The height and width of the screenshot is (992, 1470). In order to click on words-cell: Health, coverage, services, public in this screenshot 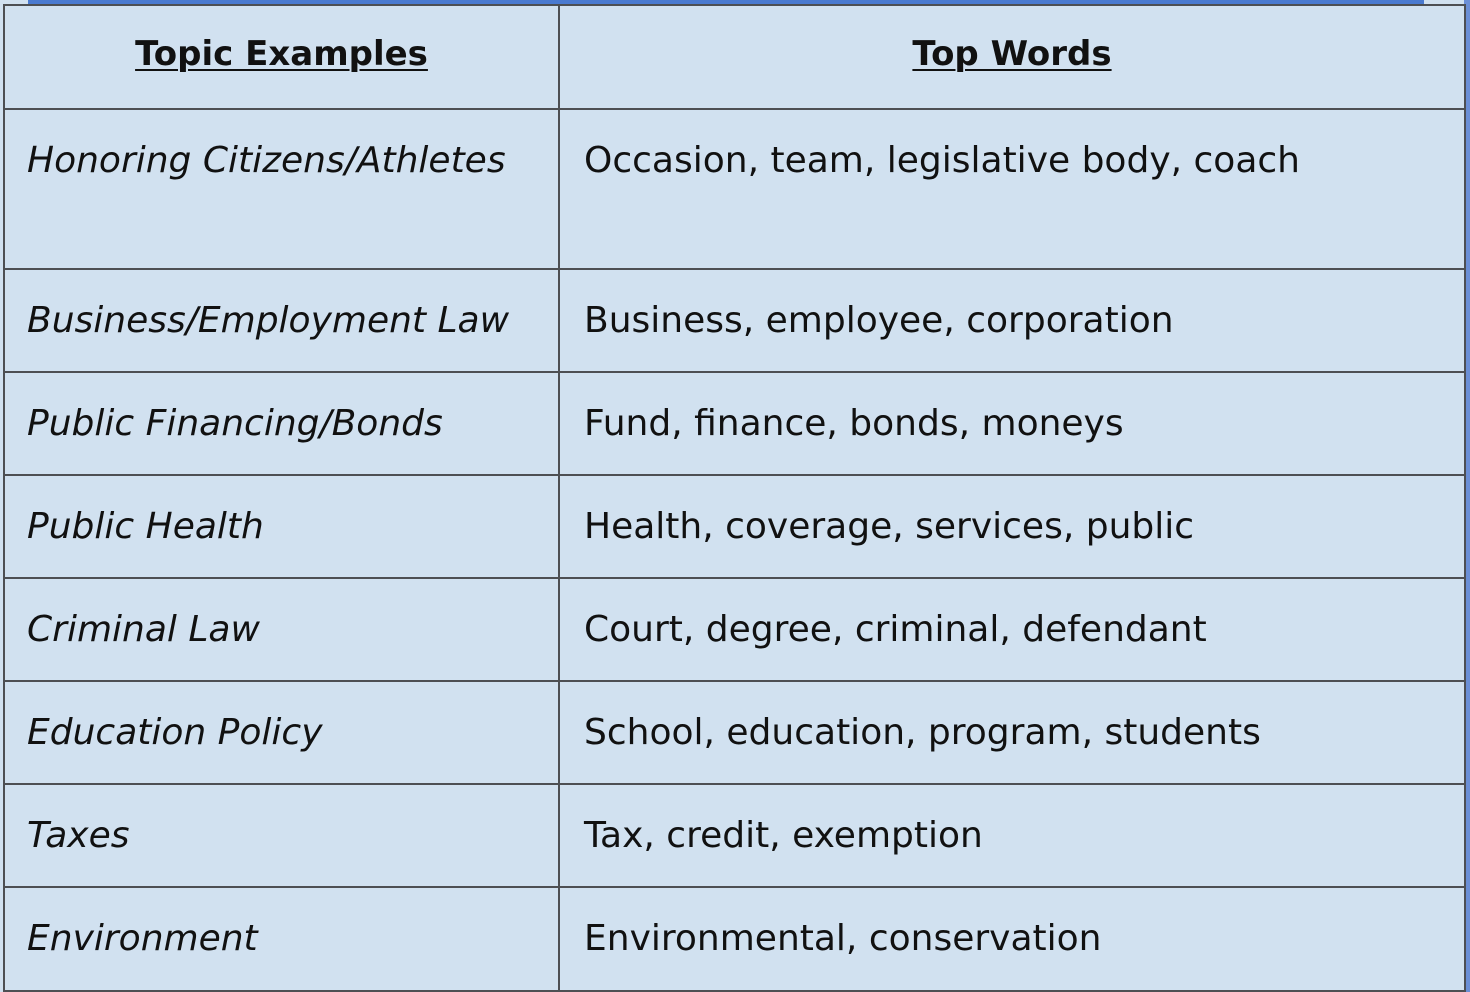, I will do `click(1012, 526)`.